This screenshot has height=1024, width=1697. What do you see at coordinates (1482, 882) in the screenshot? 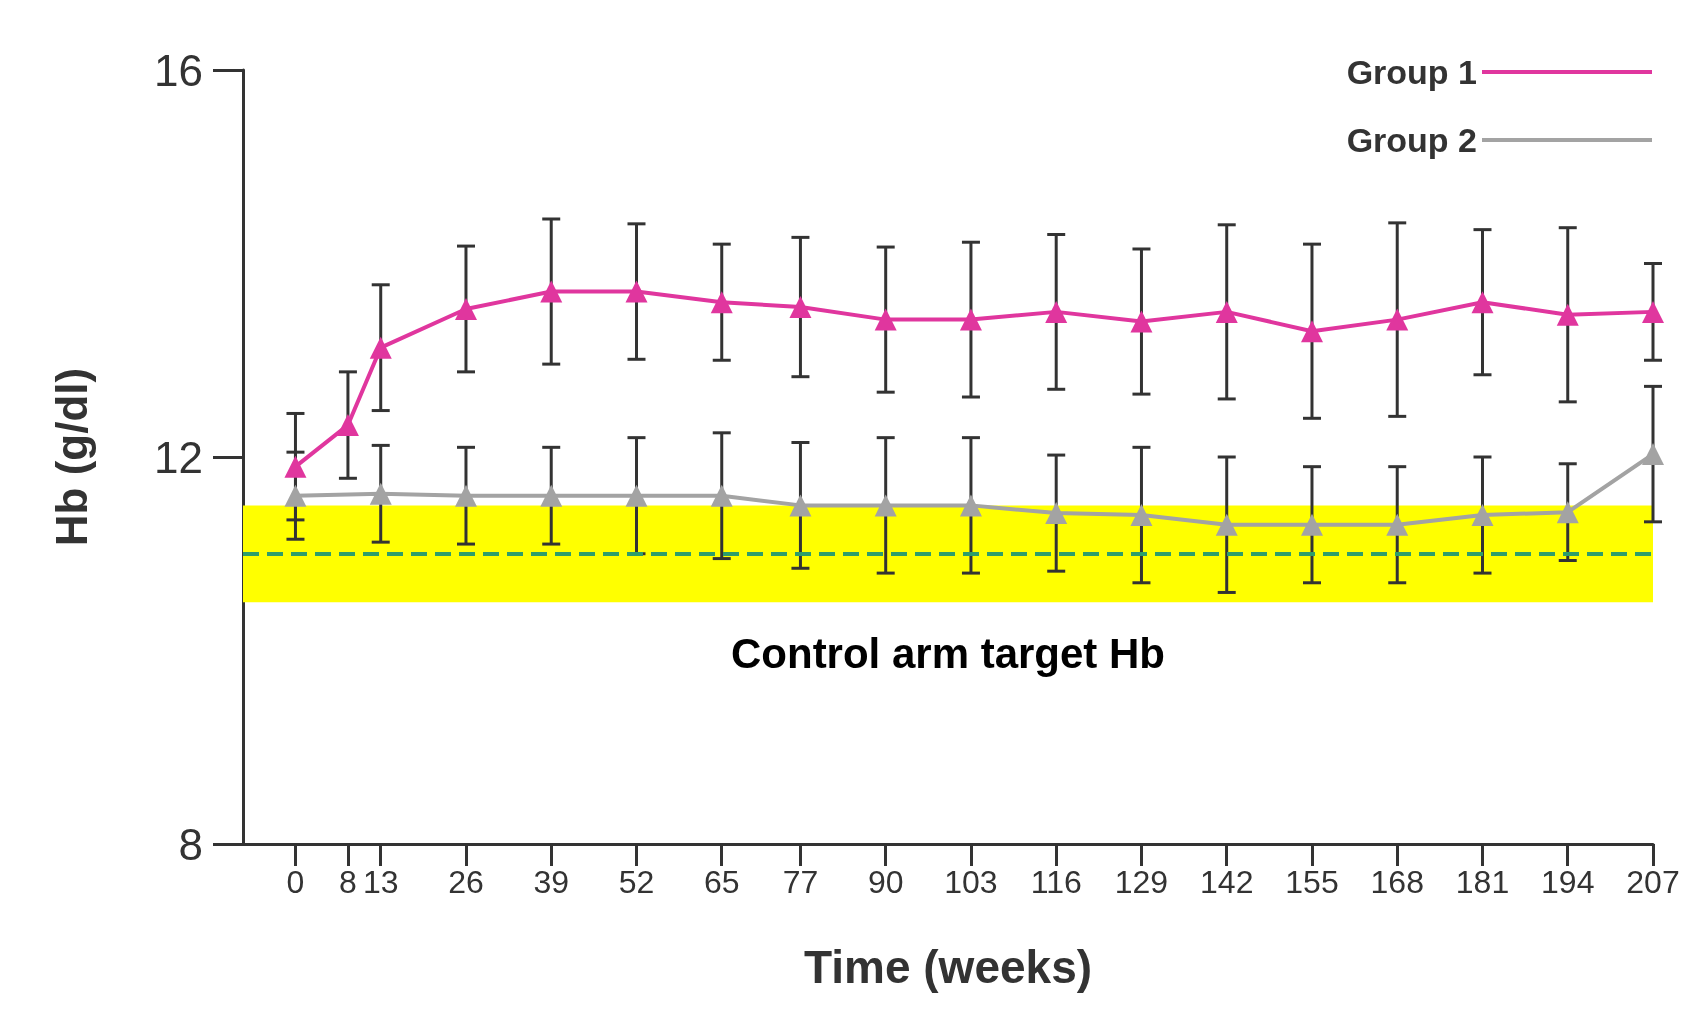
I see `x-tick-label: 181` at bounding box center [1482, 882].